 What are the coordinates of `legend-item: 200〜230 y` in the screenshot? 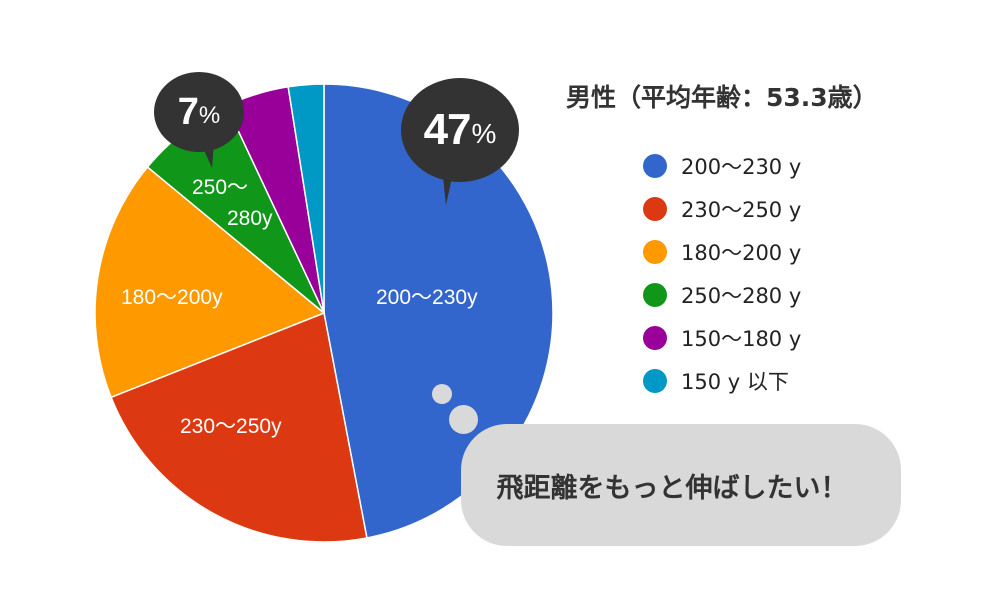 It's located at (722, 165).